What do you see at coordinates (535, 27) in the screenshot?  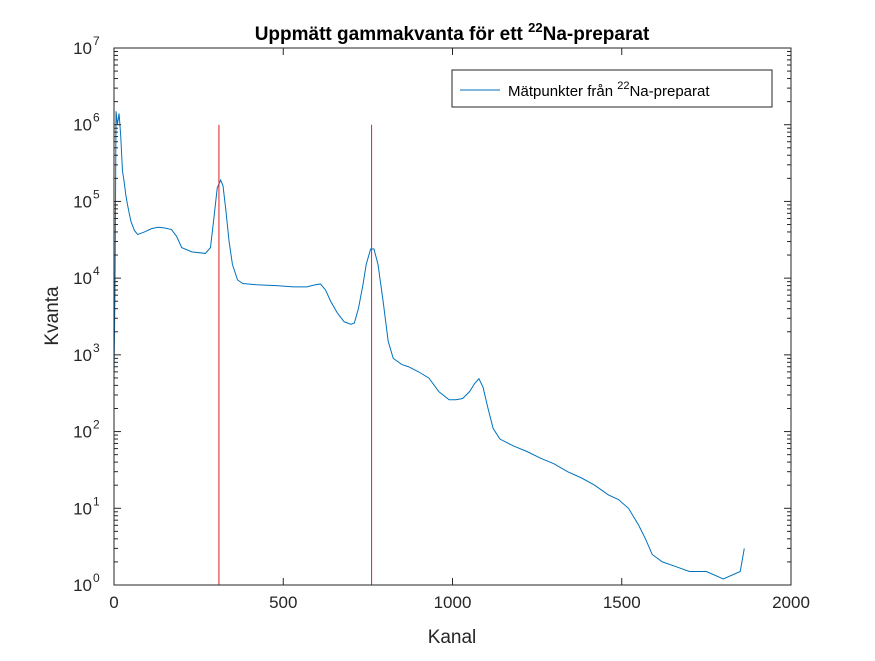 I see `chart-title-superscript: 22` at bounding box center [535, 27].